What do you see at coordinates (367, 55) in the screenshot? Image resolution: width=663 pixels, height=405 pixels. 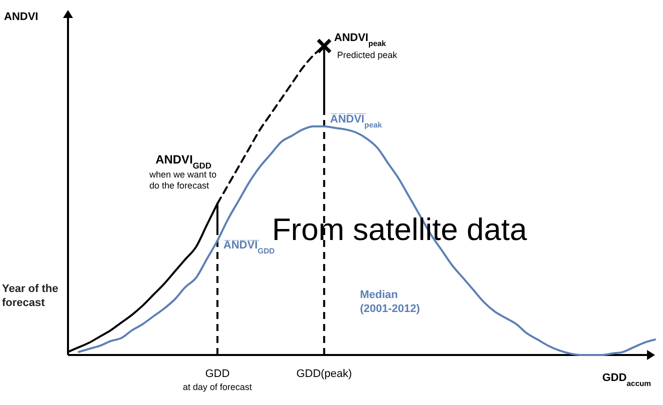 I see `annotation: Predicted peak` at bounding box center [367, 55].